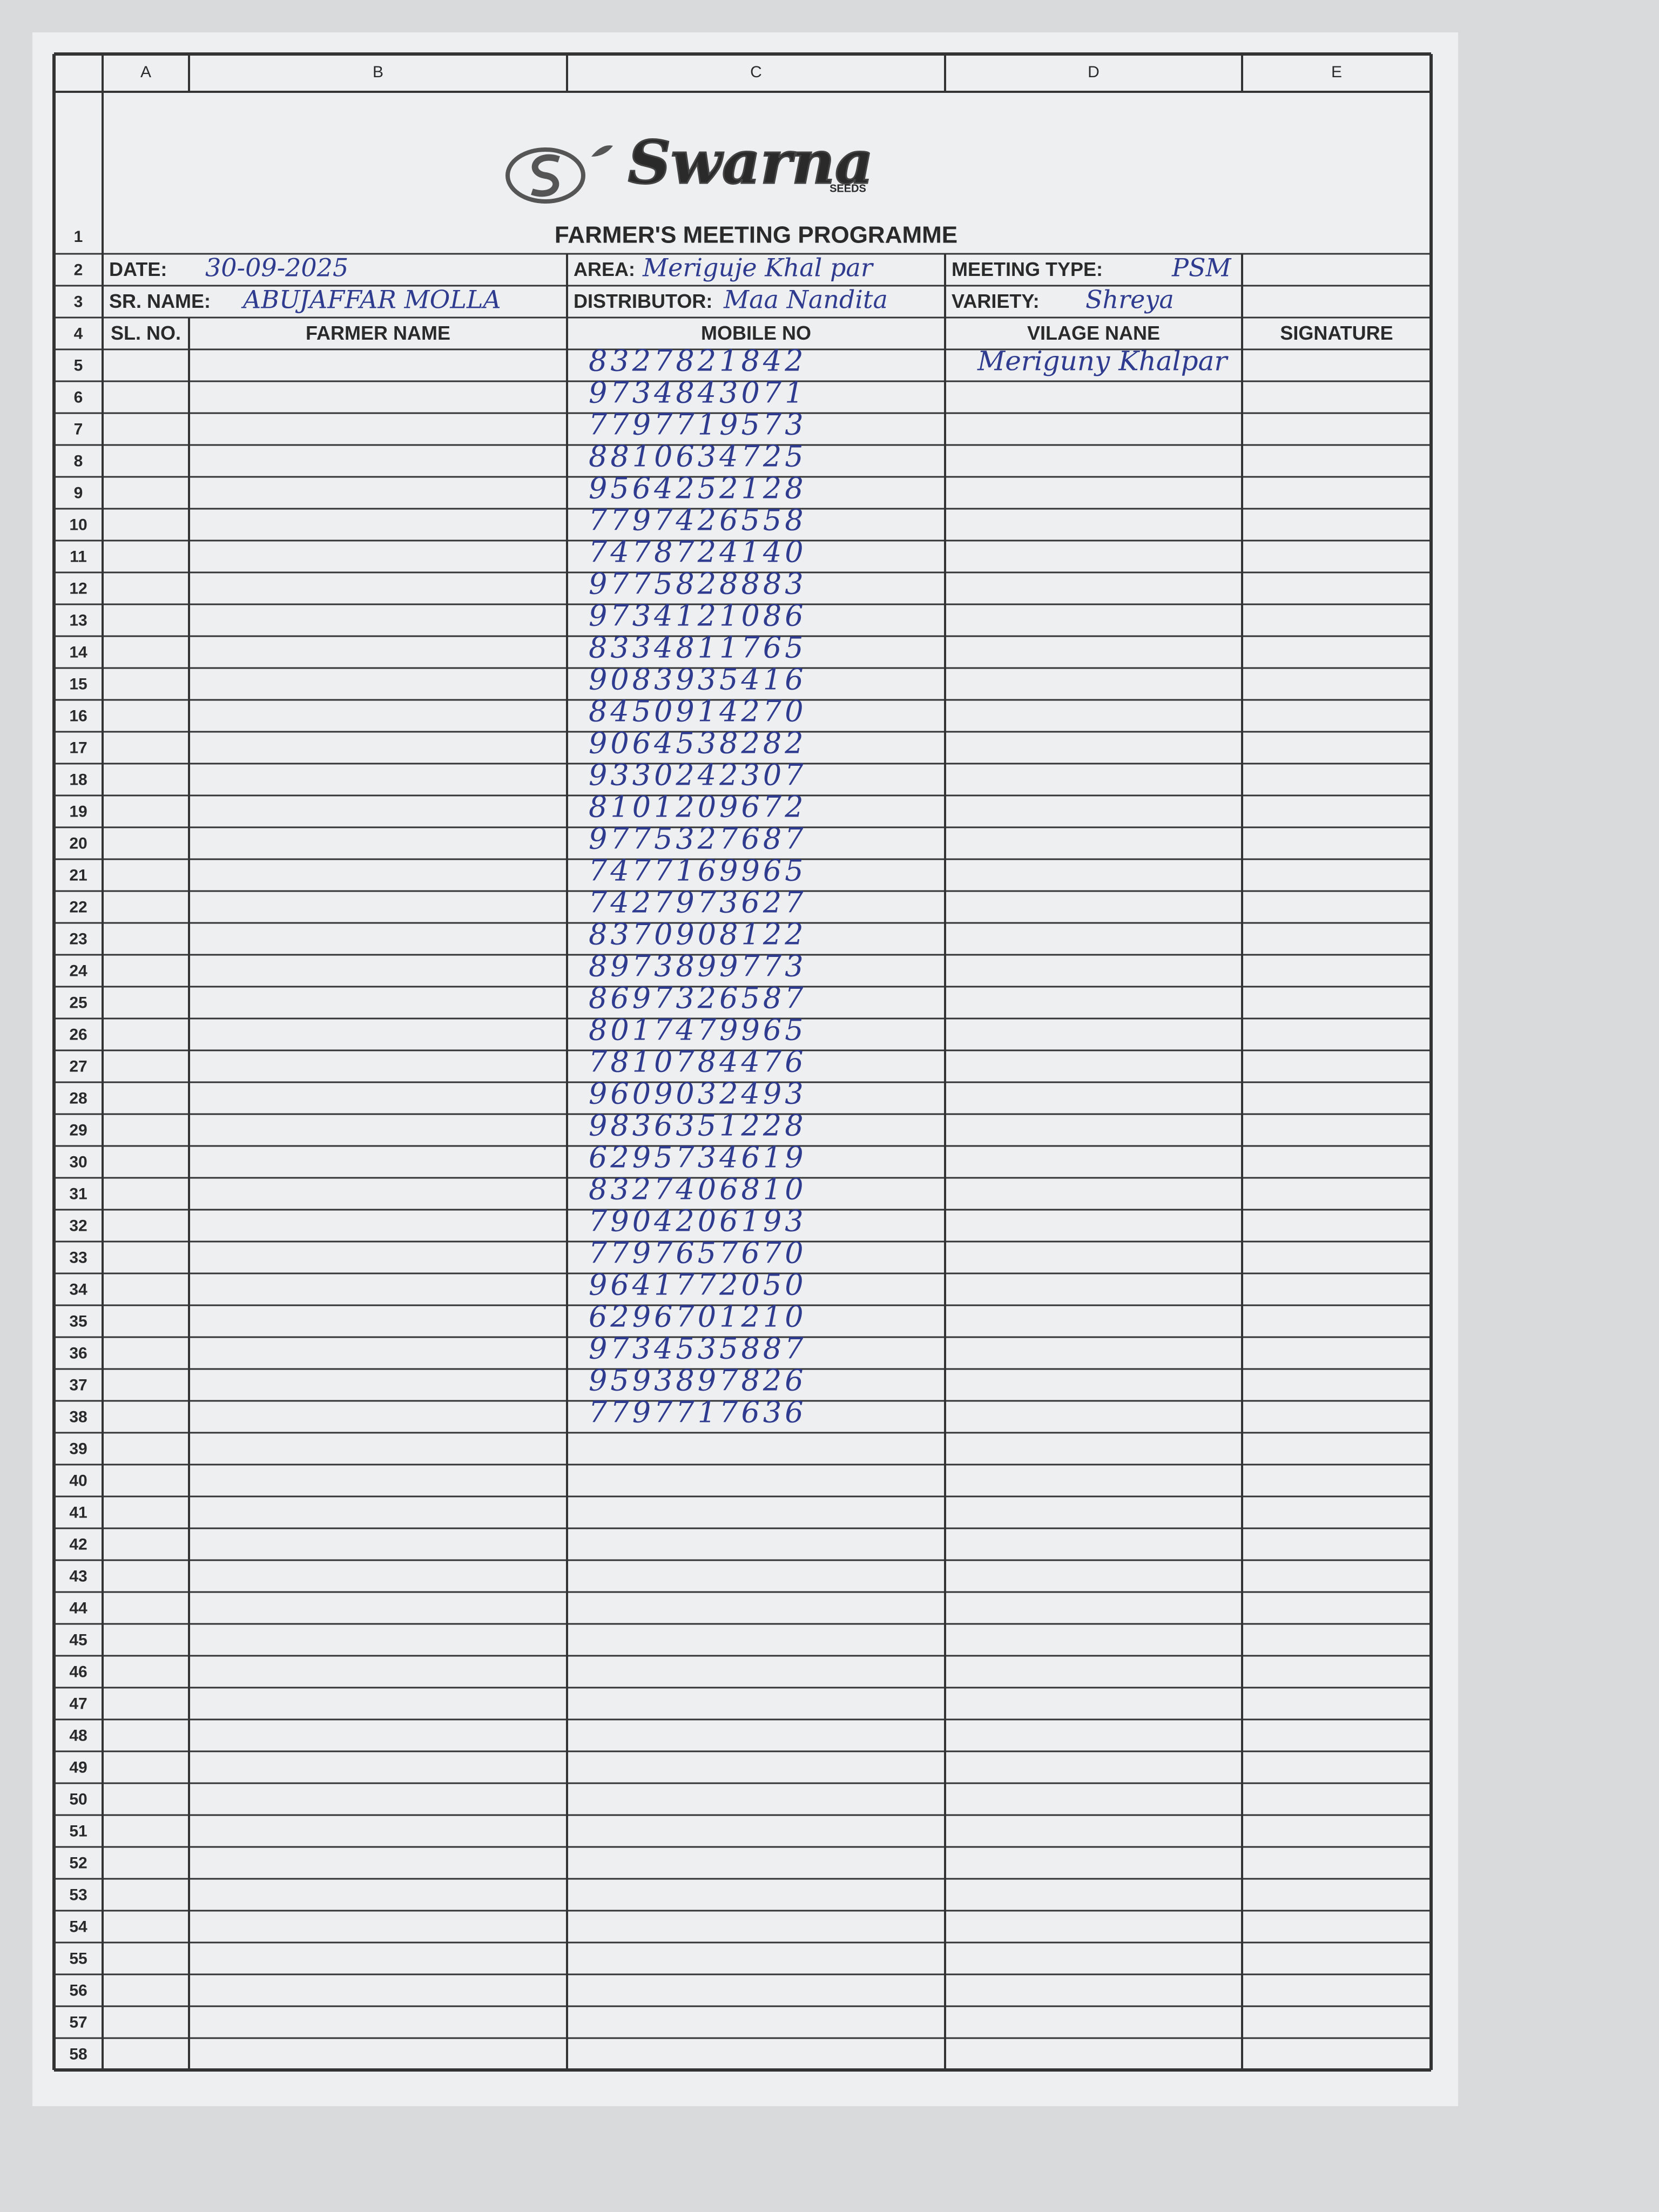  I want to click on field-label: MEETING TYPE:, so click(1027, 269).